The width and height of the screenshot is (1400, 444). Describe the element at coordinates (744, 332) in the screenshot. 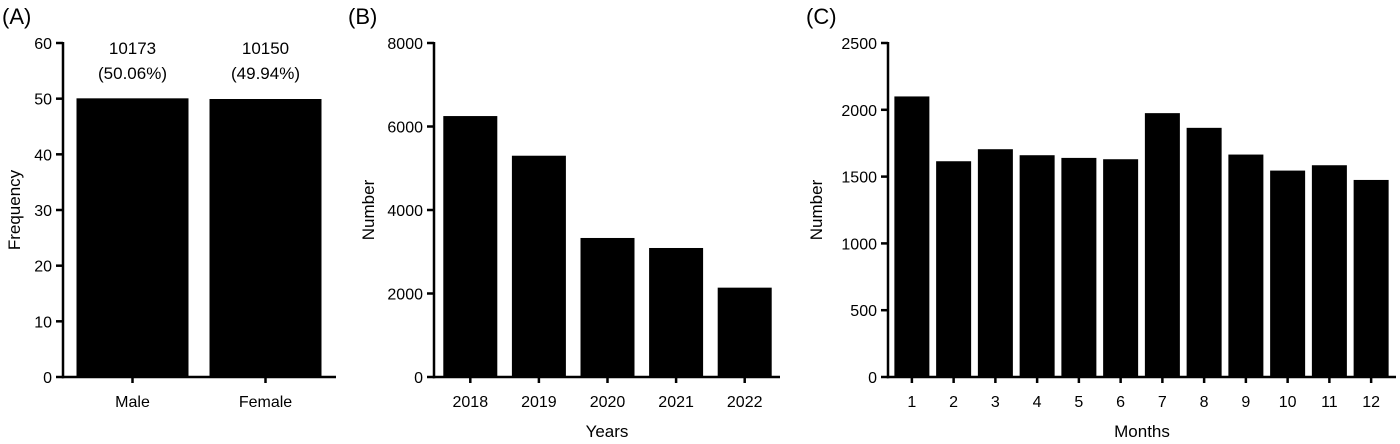

I see `panel-2-bar-2022` at that location.